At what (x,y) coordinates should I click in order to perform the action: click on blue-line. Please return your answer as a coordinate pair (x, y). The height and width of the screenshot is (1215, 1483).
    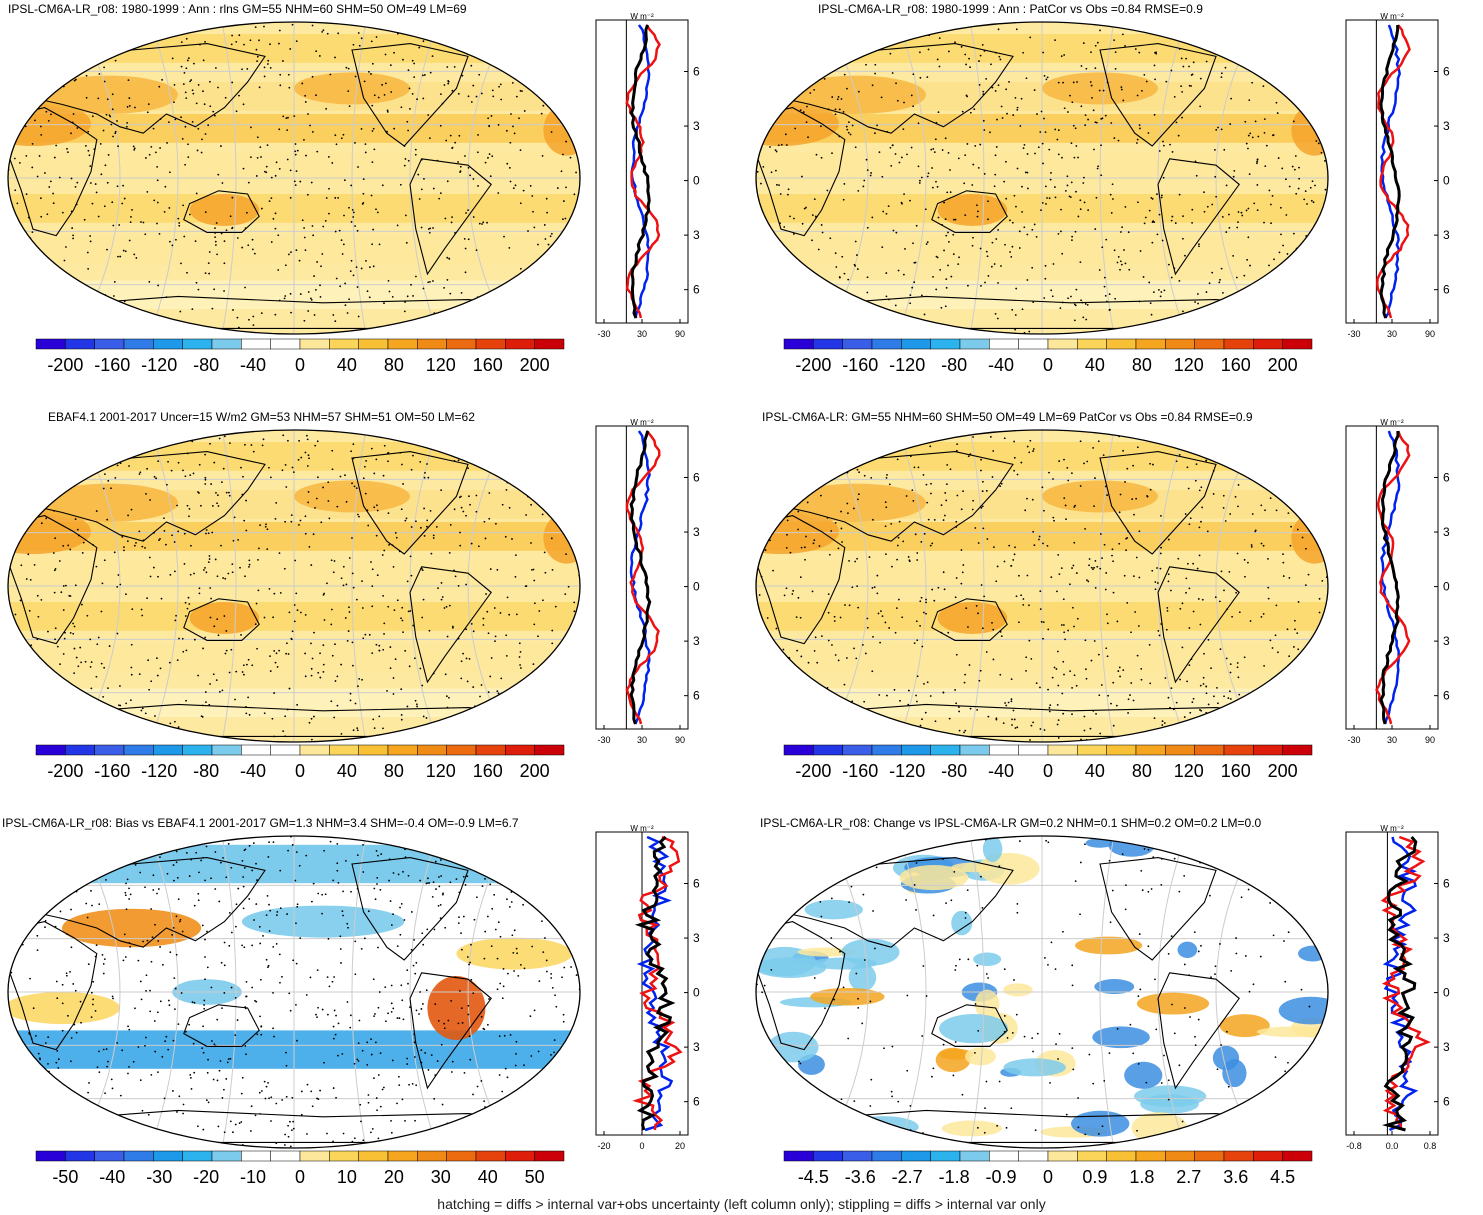
    Looking at the image, I should click on (1400, 984).